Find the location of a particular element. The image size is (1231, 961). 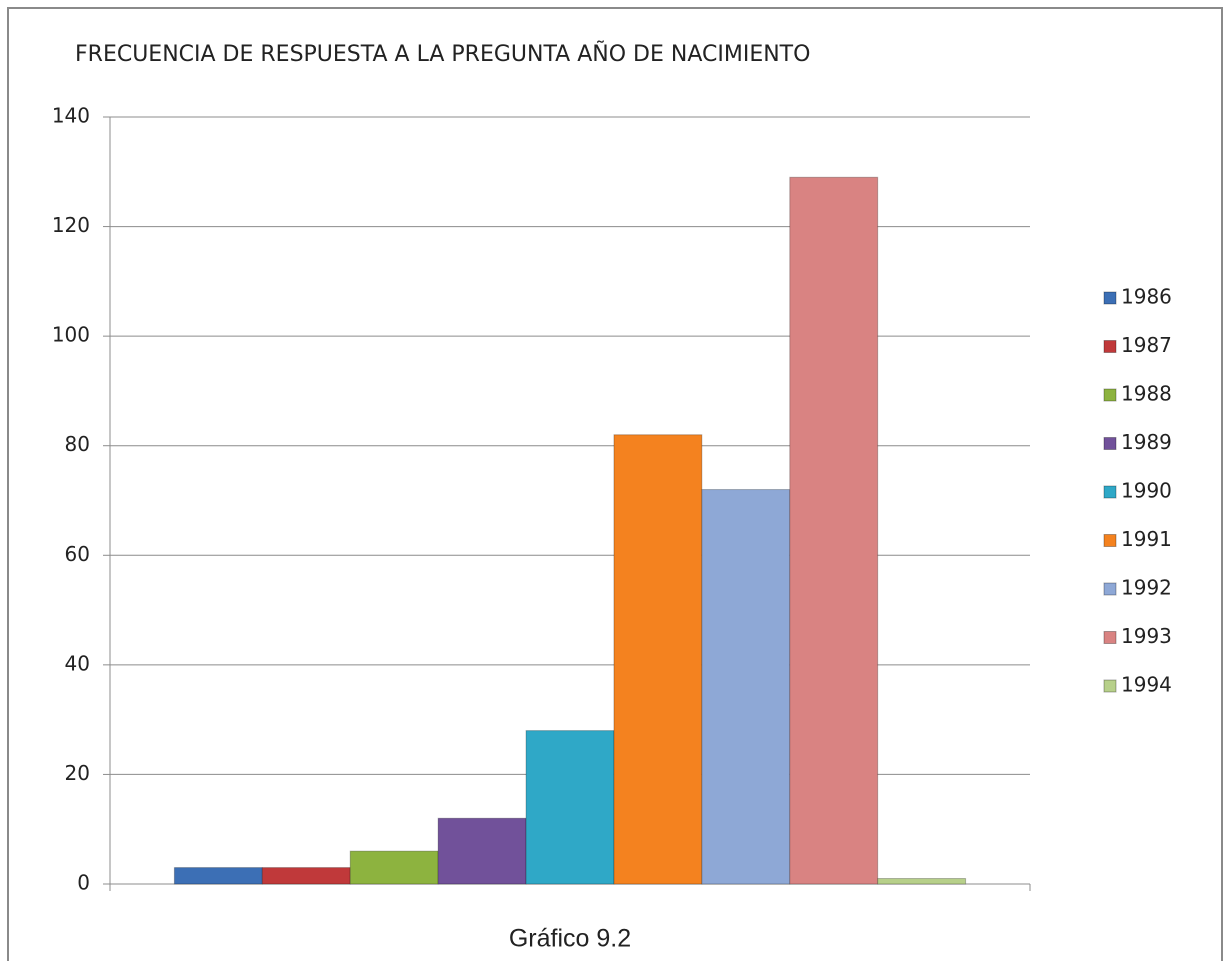

y-tick-label: 80 is located at coordinates (77, 444).